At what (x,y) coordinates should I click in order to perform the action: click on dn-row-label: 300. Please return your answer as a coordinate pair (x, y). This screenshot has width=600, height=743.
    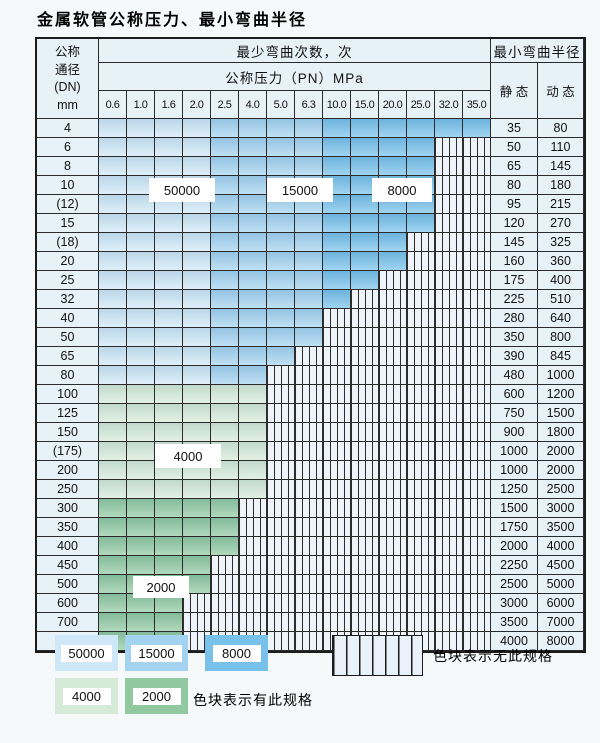
    Looking at the image, I should click on (68, 508).